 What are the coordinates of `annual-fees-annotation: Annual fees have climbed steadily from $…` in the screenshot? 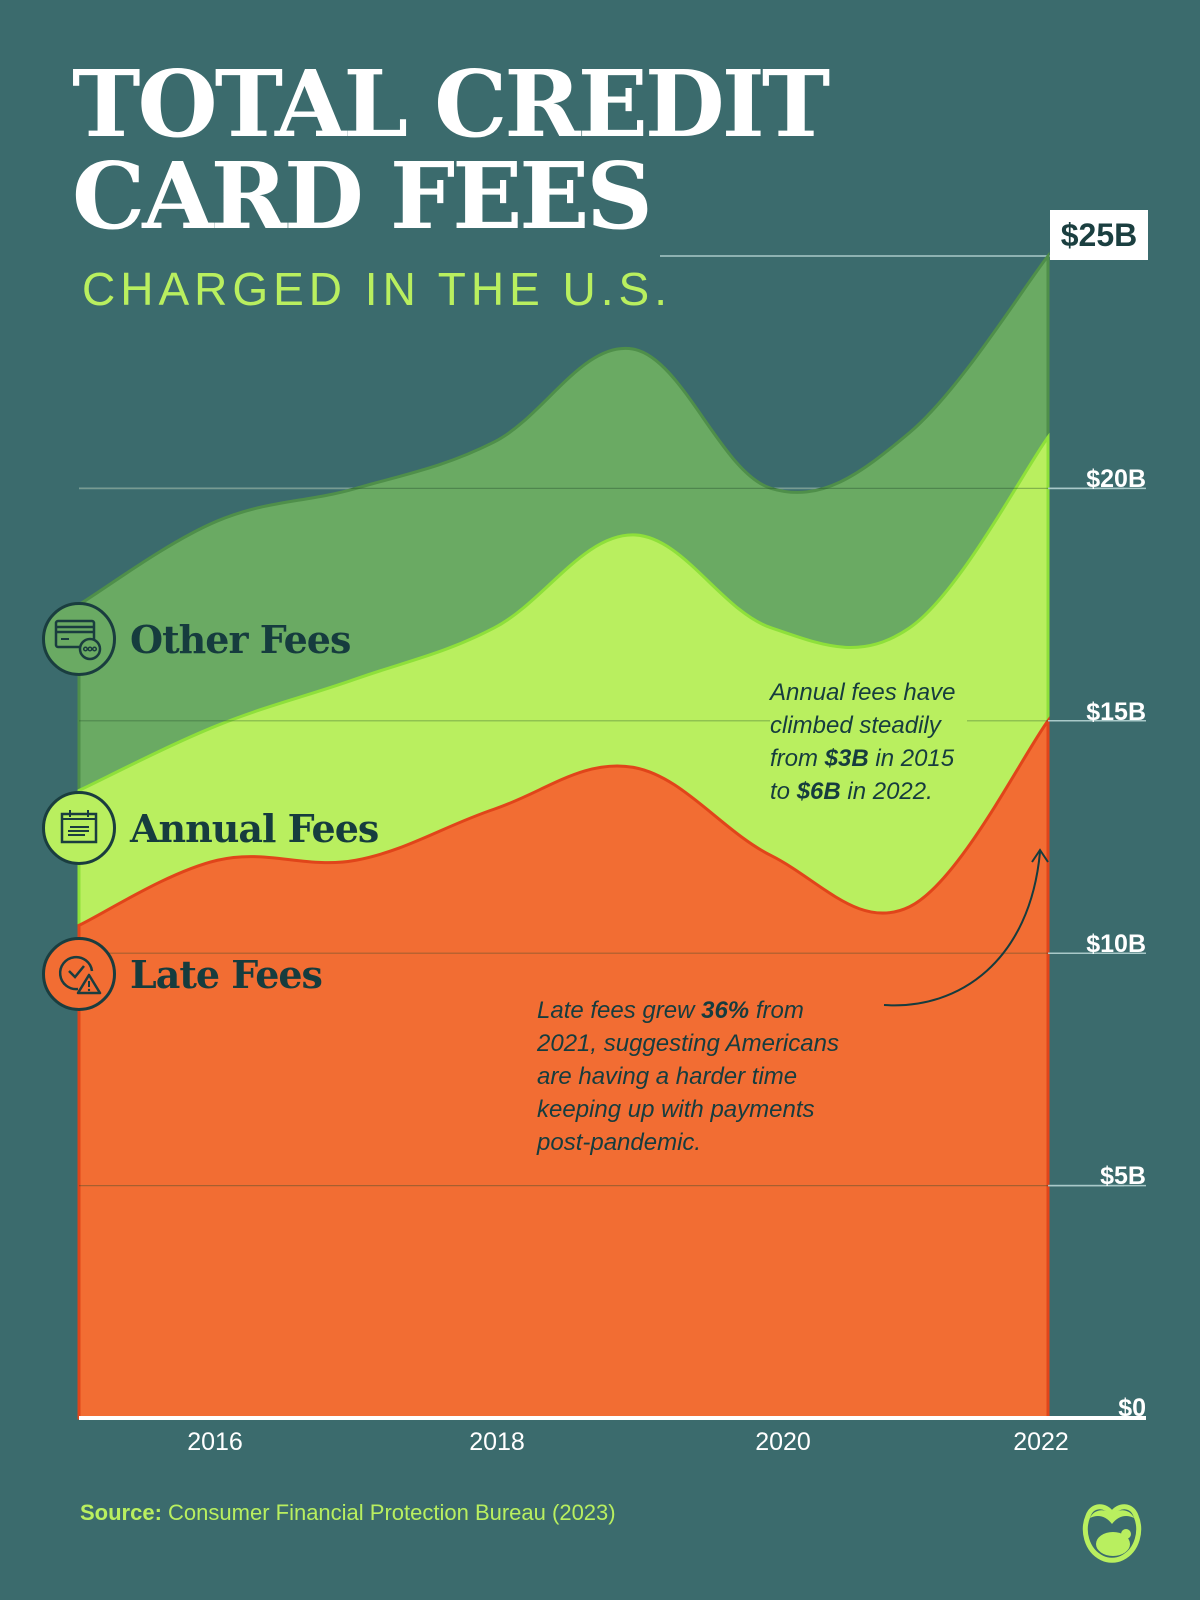 It's located at (869, 742).